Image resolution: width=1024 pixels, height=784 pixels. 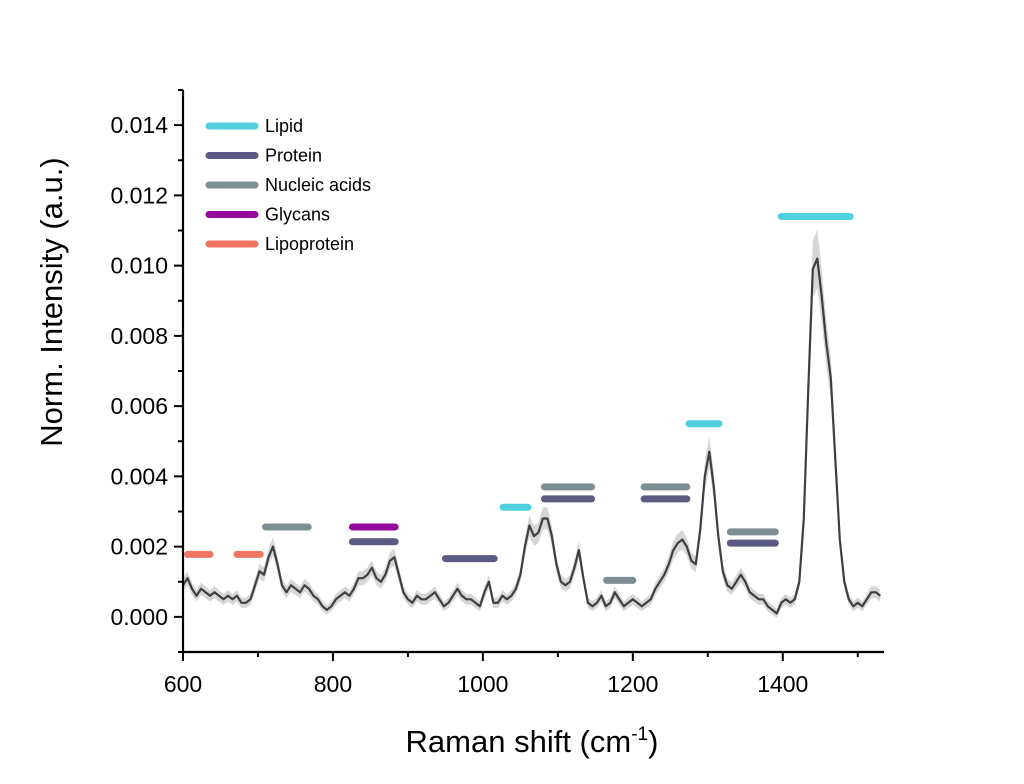 I want to click on x-axis-title-main: Raman shift (cm, so click(x=519, y=741).